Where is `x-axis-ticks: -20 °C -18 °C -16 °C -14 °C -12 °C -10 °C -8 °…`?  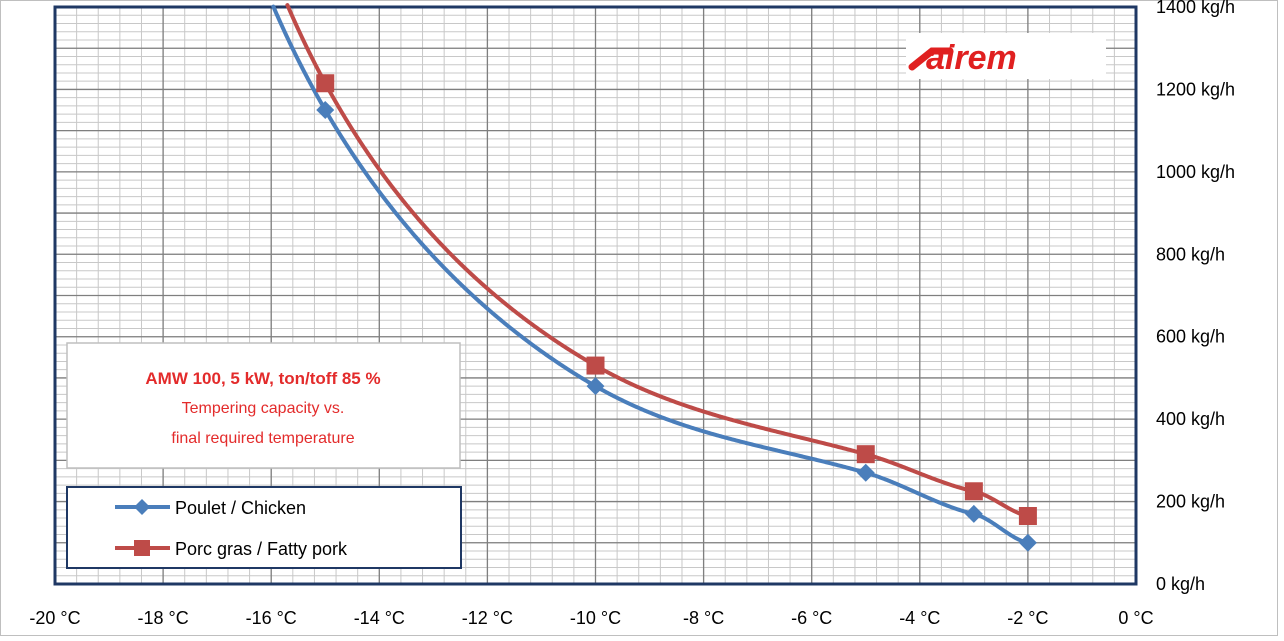 x-axis-ticks: -20 °C -18 °C -16 °C -14 °C -12 °C -10 °C -8 °… is located at coordinates (591, 618).